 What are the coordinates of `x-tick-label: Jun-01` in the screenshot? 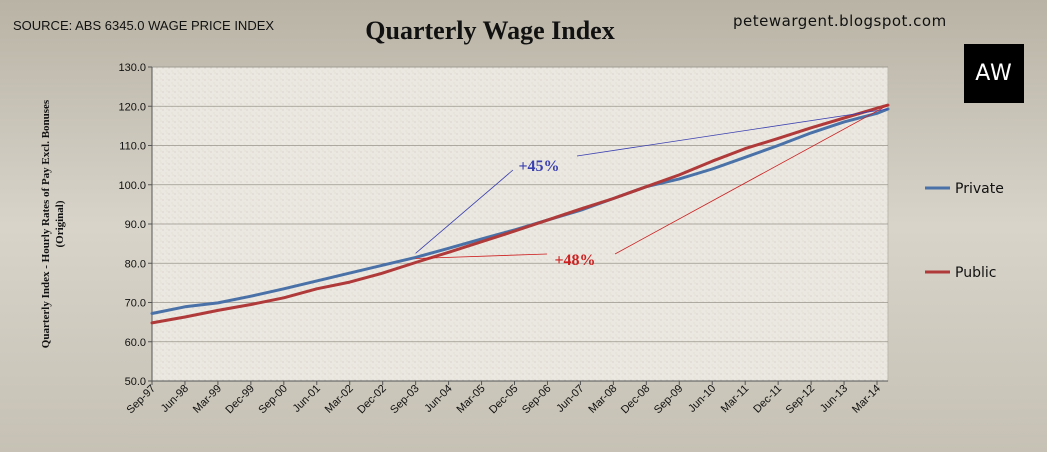 It's located at (307, 399).